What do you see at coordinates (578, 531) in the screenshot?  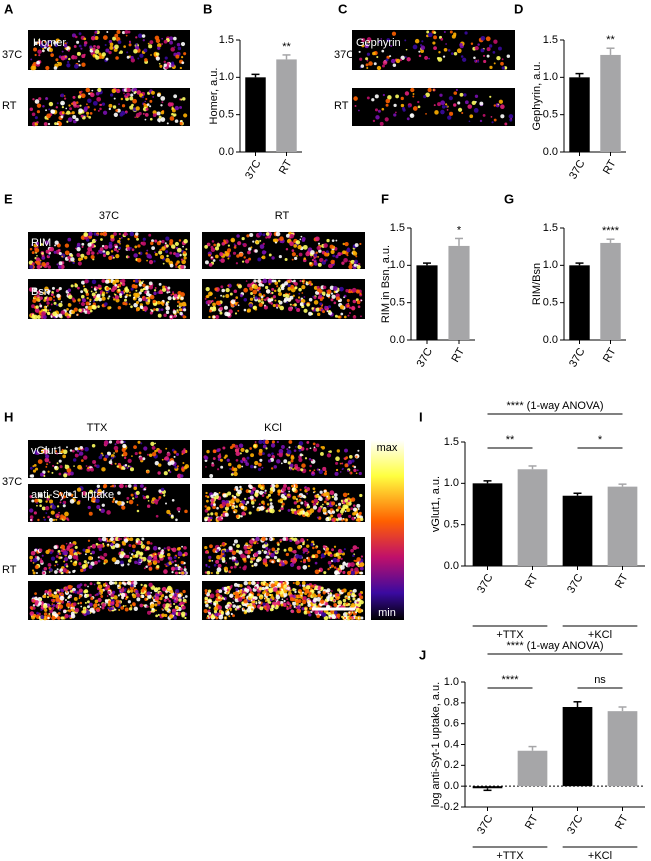 I see `bar` at bounding box center [578, 531].